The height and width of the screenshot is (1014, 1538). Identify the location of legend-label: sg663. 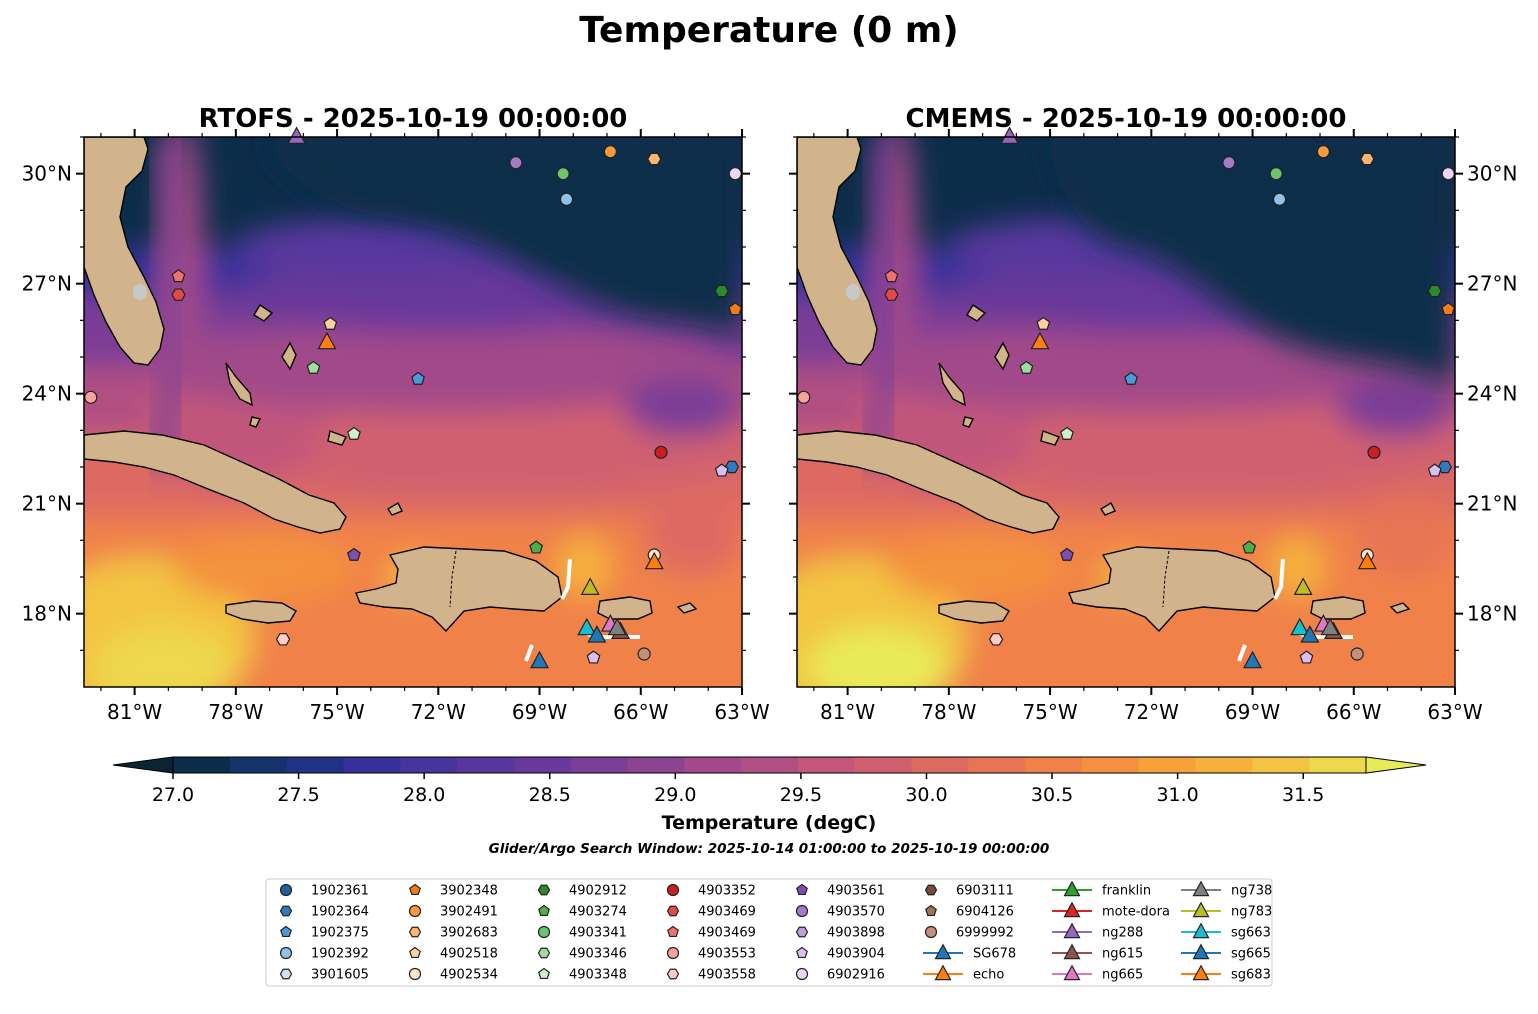
(1251, 933).